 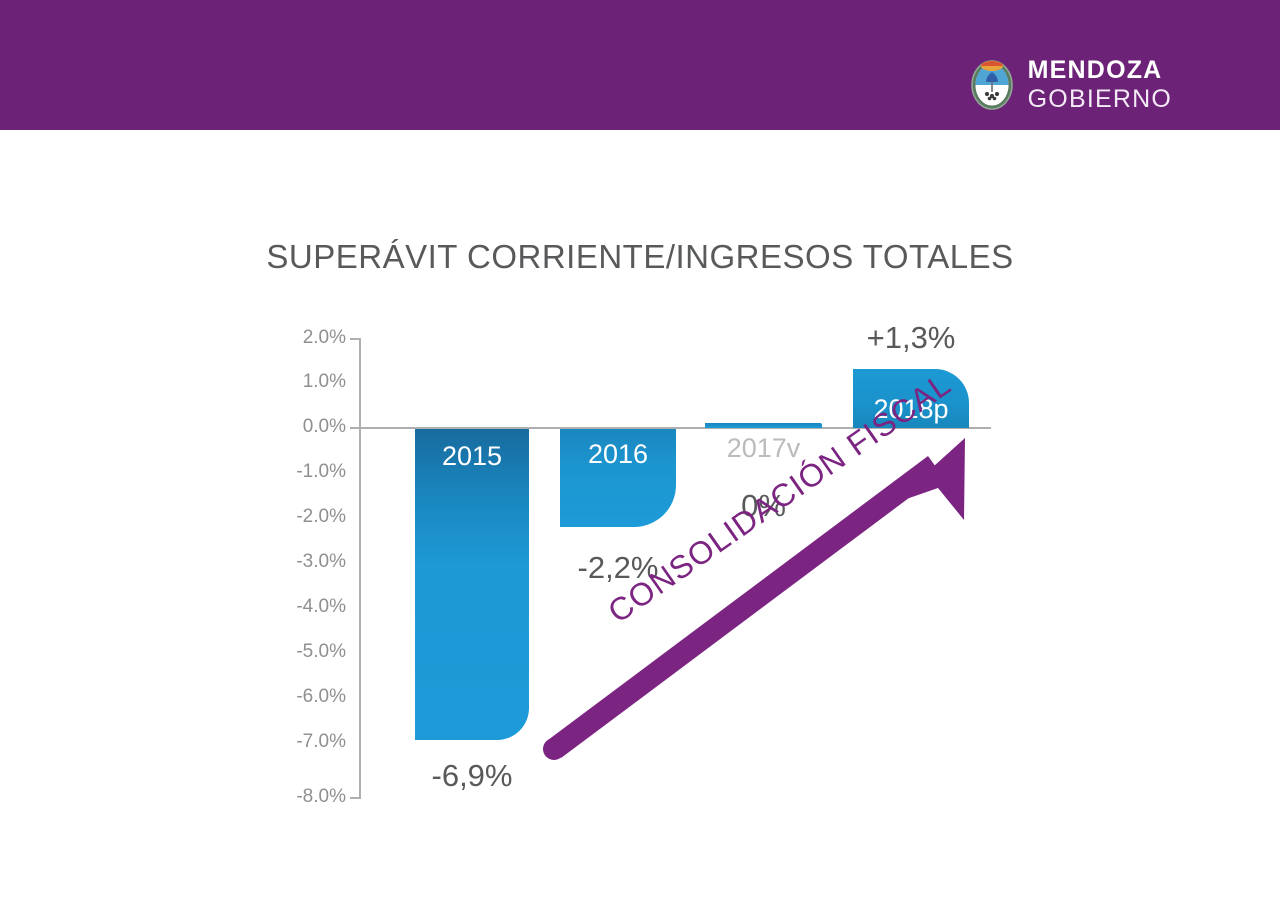 What do you see at coordinates (675, 428) in the screenshot?
I see `zero-baseline` at bounding box center [675, 428].